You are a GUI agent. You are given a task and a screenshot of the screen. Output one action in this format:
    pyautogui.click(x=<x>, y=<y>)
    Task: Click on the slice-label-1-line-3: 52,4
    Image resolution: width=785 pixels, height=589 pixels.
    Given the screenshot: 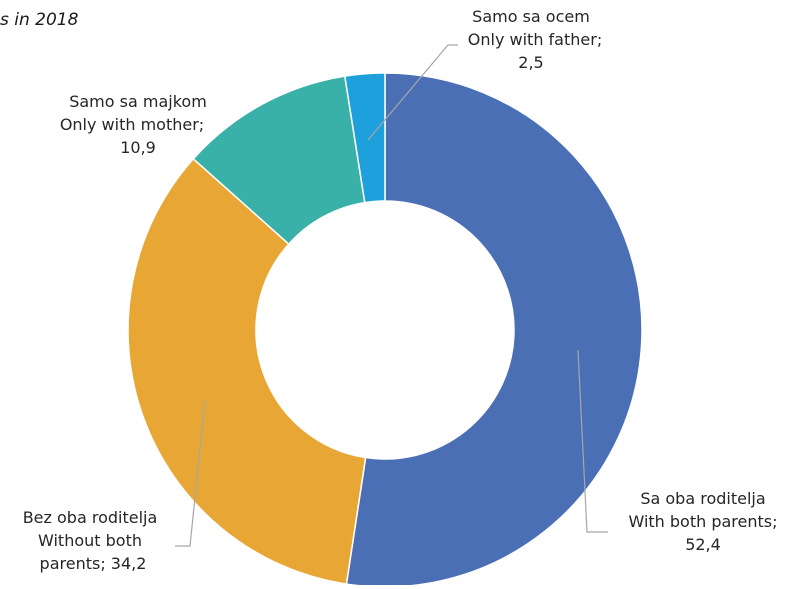 What is the action you would take?
    pyautogui.click(x=703, y=544)
    